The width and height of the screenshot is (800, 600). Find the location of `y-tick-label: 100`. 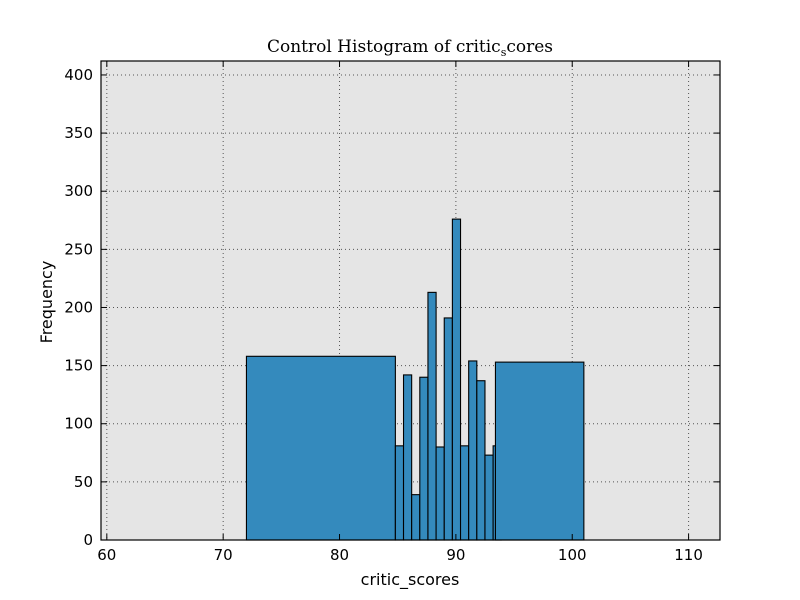

y-tick-label: 100 is located at coordinates (78, 424).